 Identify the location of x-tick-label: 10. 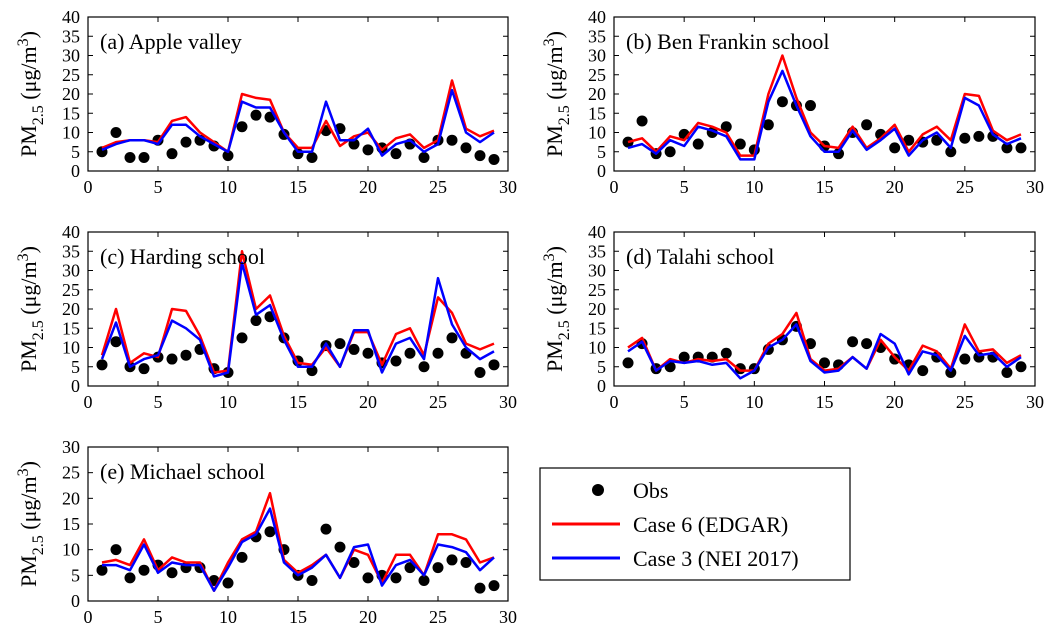
(228, 617).